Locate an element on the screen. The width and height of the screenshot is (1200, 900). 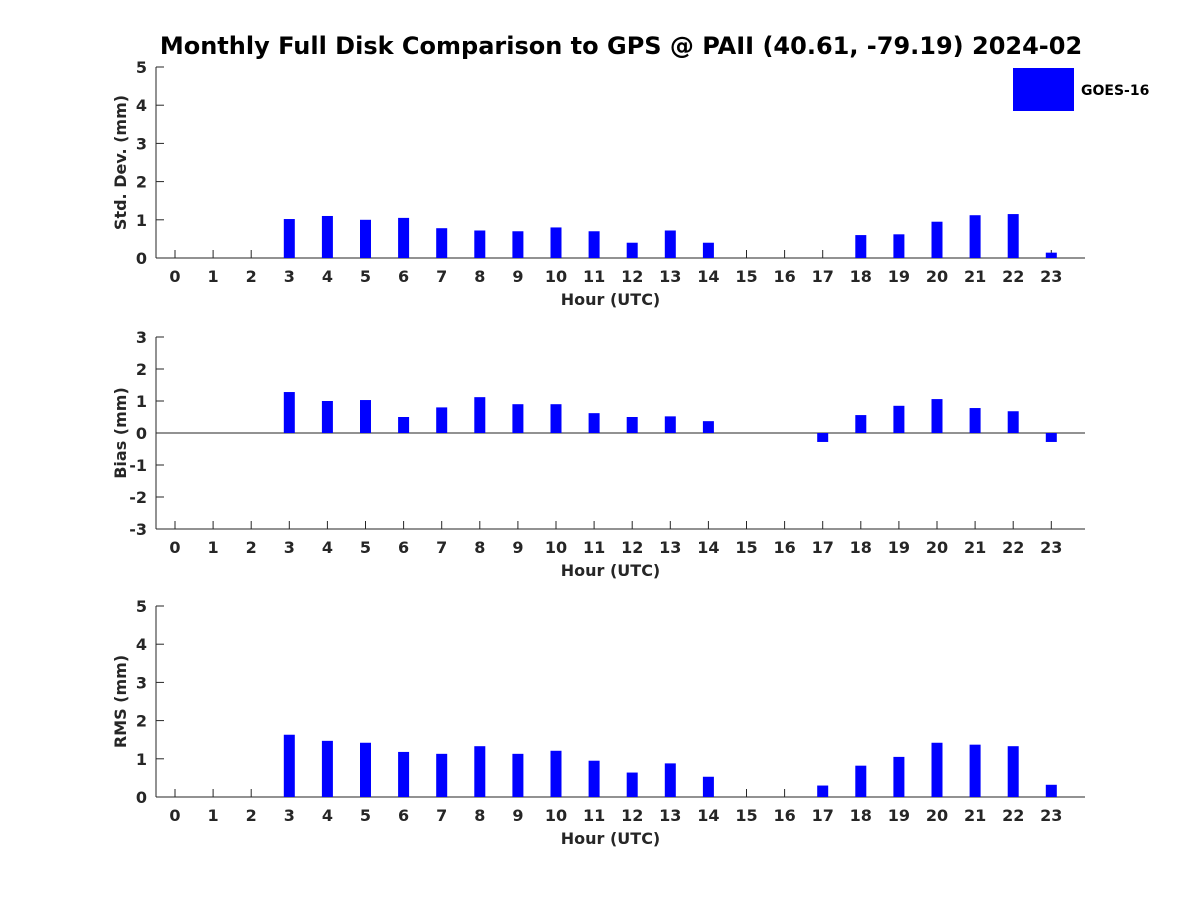
legend-swatch is located at coordinates (1043, 89).